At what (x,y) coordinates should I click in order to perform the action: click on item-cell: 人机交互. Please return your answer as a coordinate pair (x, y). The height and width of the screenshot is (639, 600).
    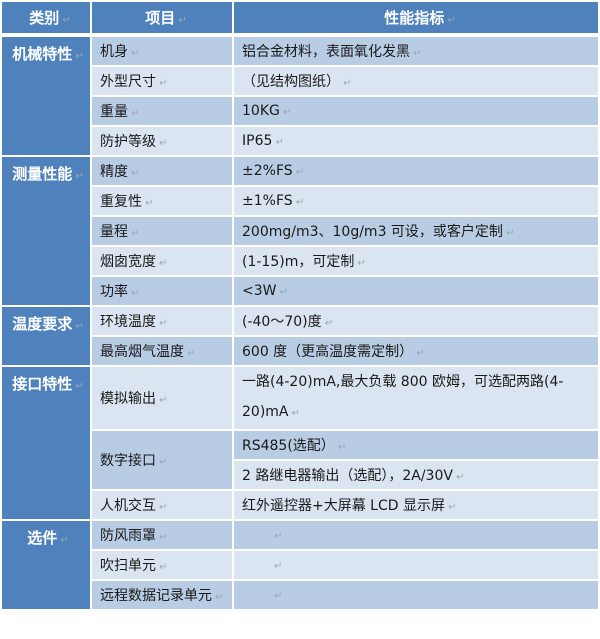
    Looking at the image, I should click on (162, 505).